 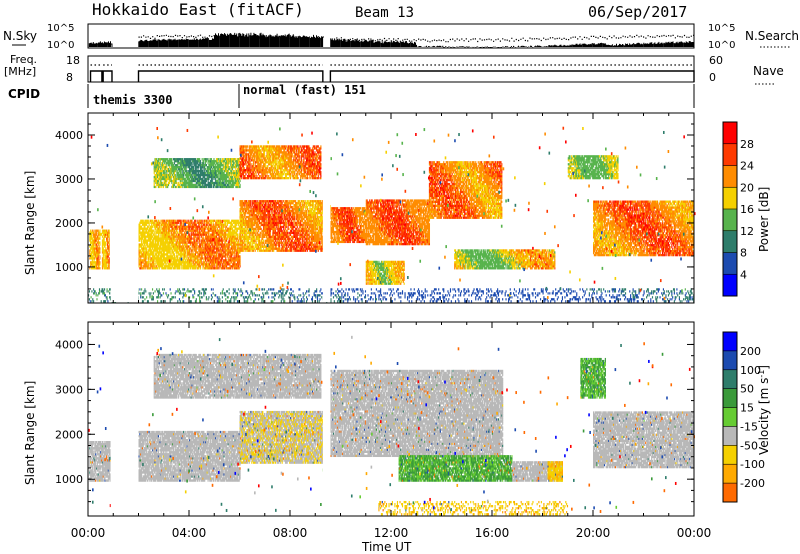 What do you see at coordinates (304, 90) in the screenshot?
I see `cpid-mode-2: normal (fast) 151` at bounding box center [304, 90].